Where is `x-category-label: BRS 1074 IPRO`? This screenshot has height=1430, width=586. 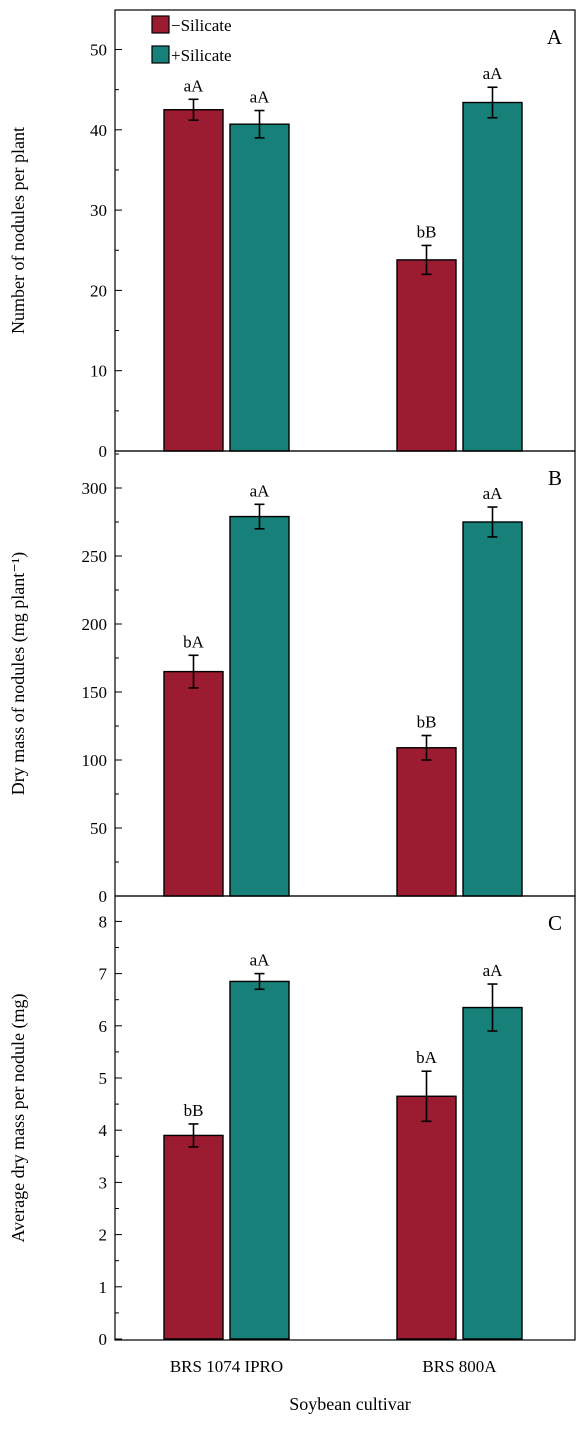 x-category-label: BRS 1074 IPRO is located at coordinates (226, 1366).